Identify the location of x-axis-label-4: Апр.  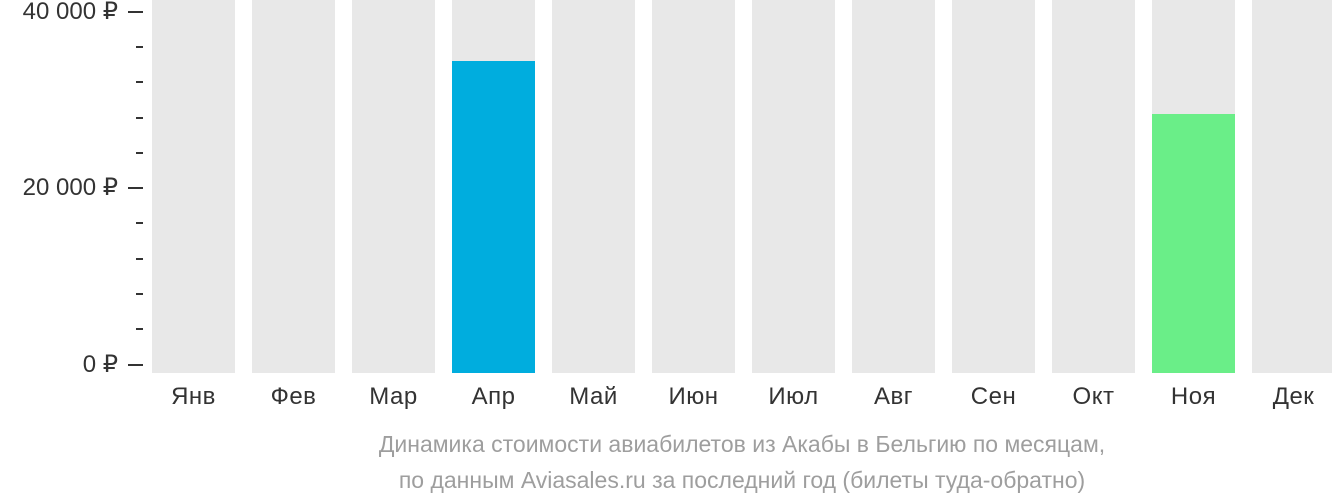
(493, 396).